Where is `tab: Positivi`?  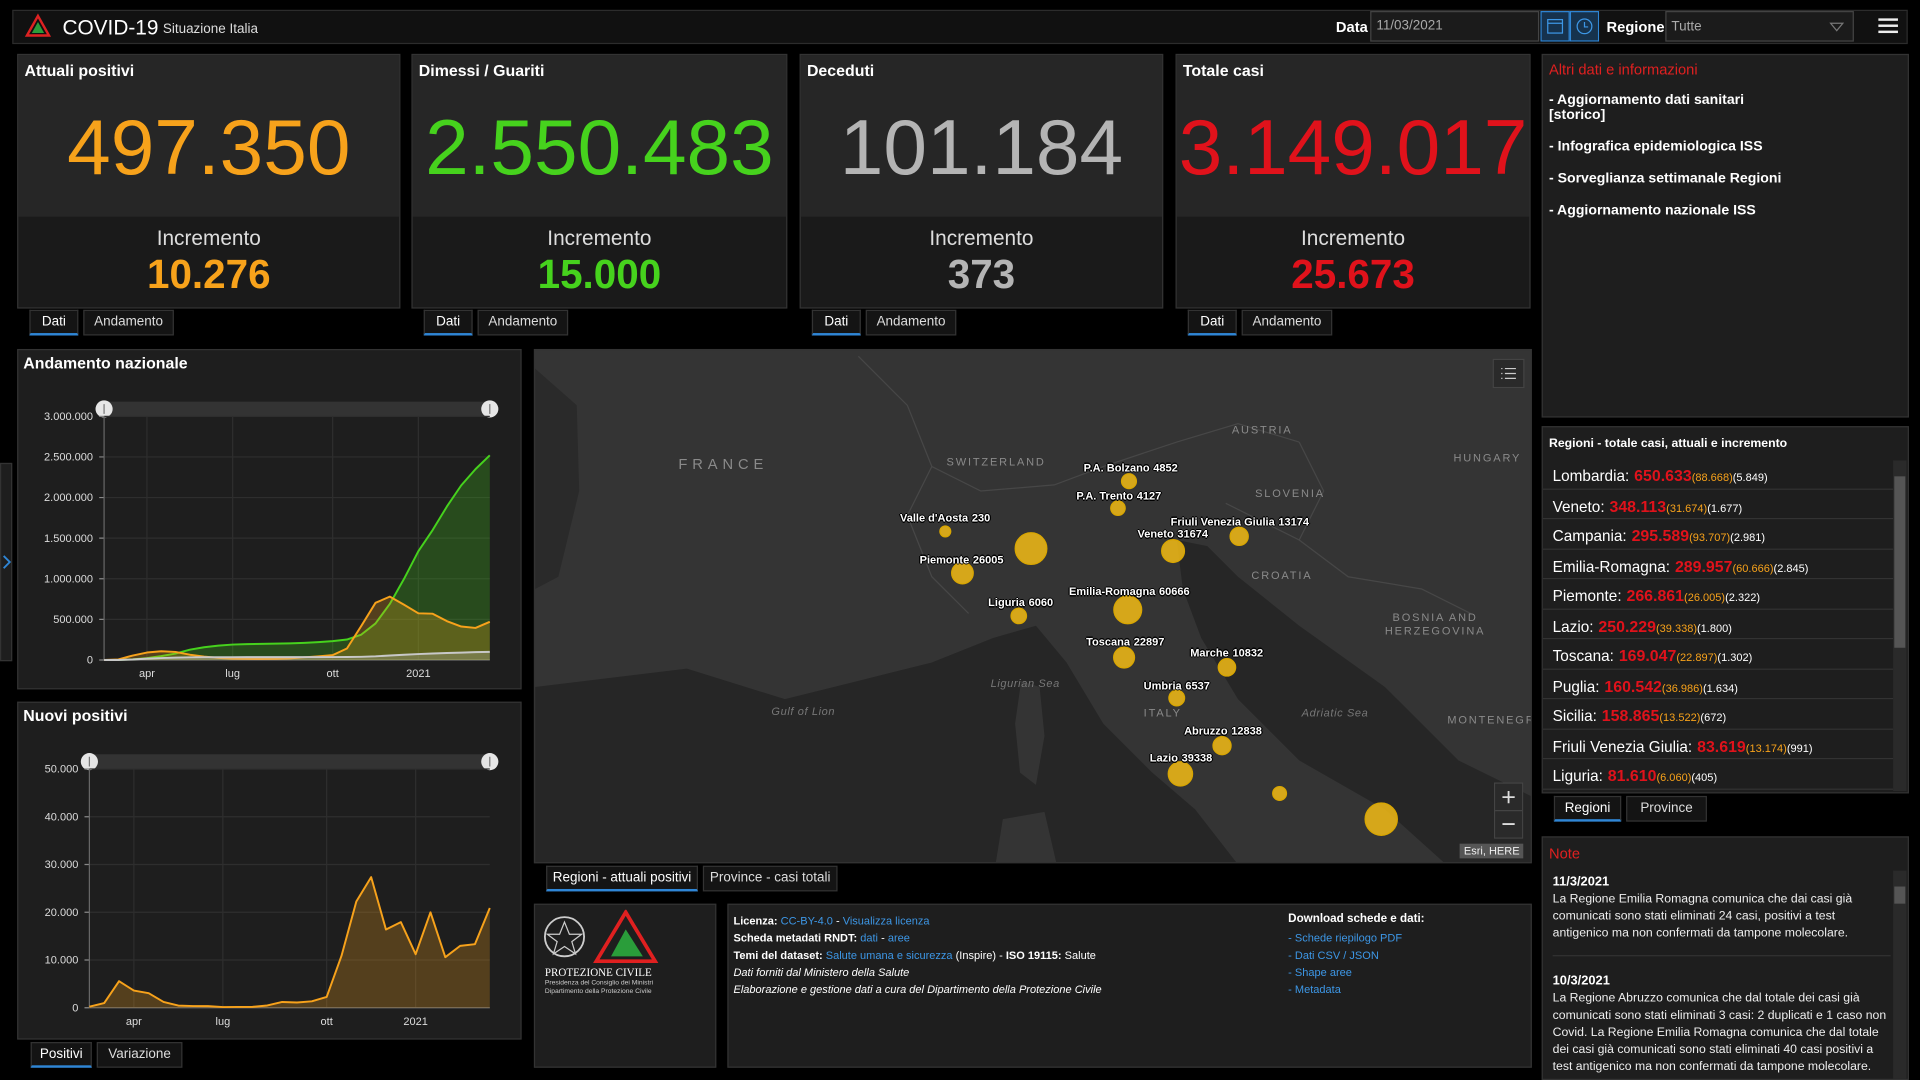
tab: Positivi is located at coordinates (61, 1055).